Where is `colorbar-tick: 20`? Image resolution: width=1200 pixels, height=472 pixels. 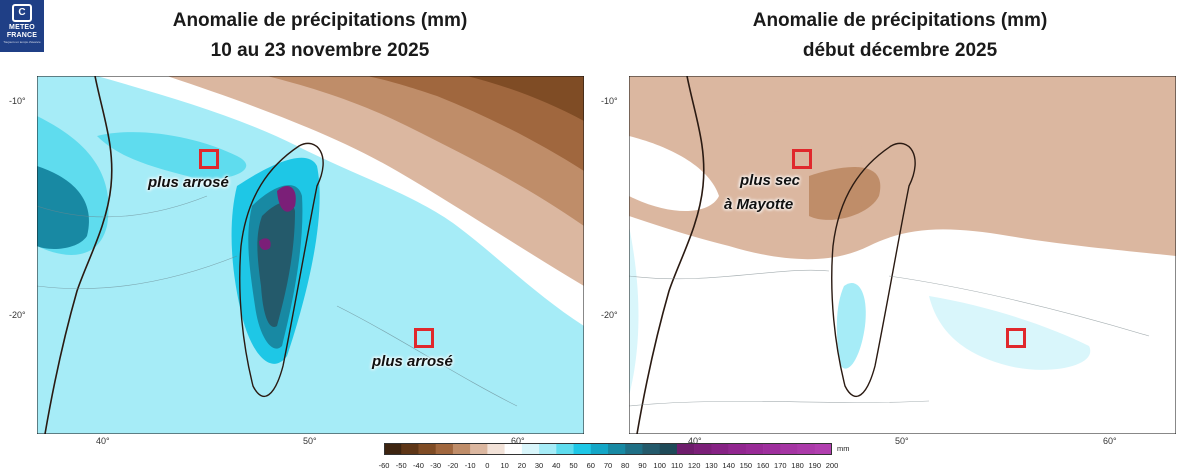
colorbar-tick: 20 is located at coordinates (522, 465).